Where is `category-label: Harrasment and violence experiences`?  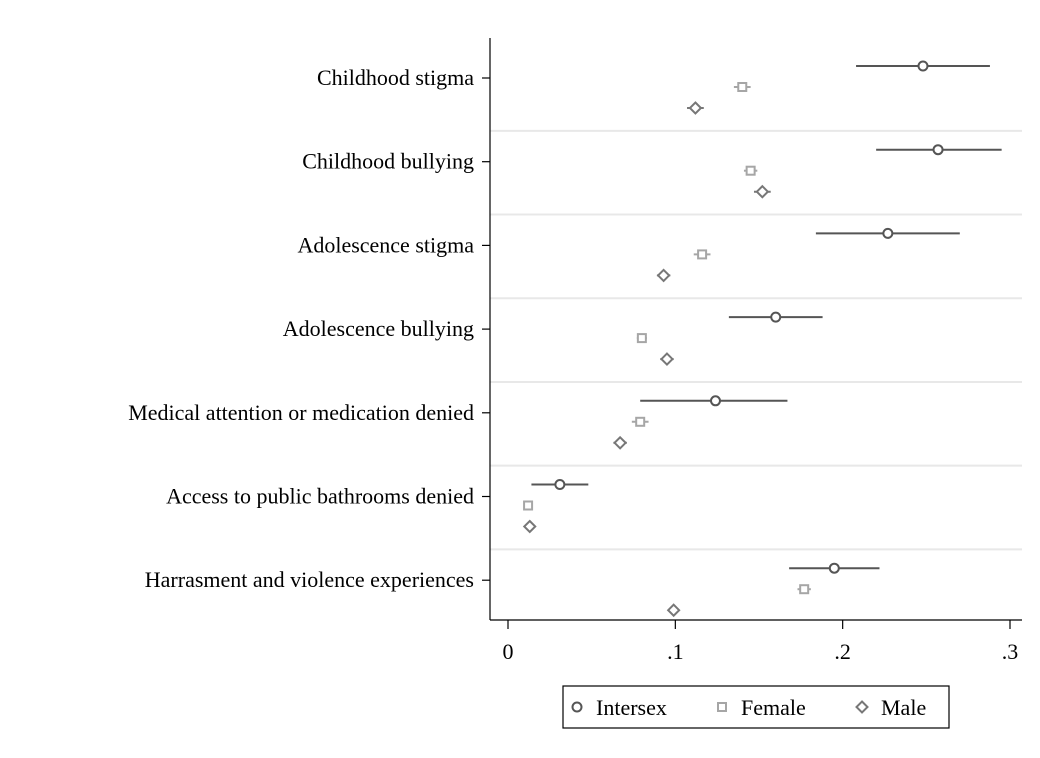 category-label: Harrasment and violence experiences is located at coordinates (309, 579).